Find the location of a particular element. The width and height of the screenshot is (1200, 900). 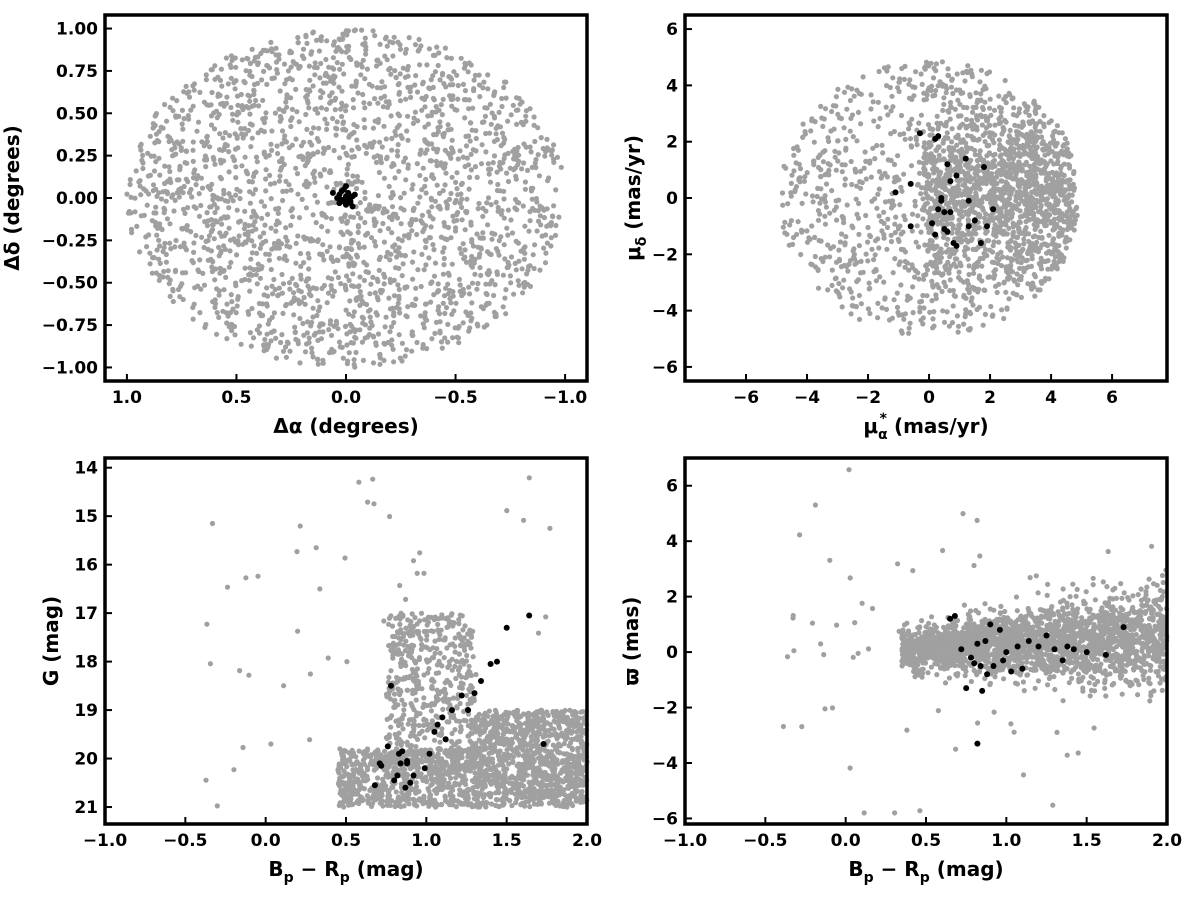

member-star-point is located at coordinates (935, 138).